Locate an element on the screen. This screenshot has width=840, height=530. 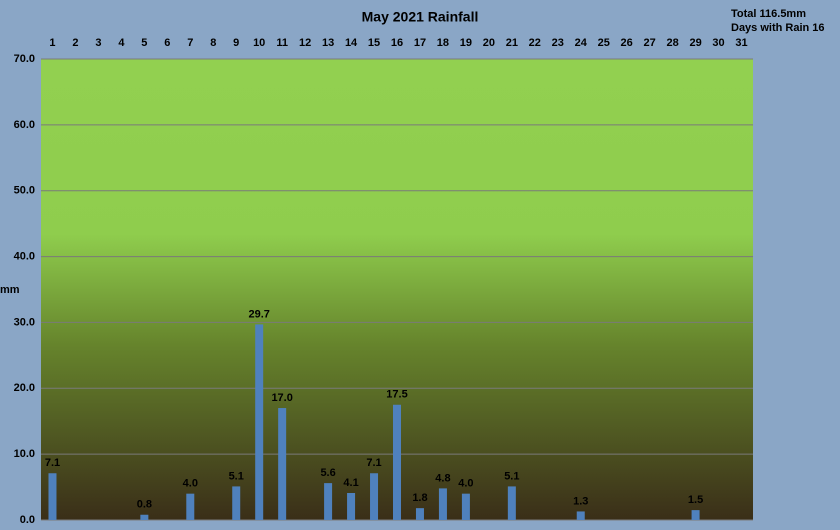
x-tick-label: 29 is located at coordinates (695, 43).